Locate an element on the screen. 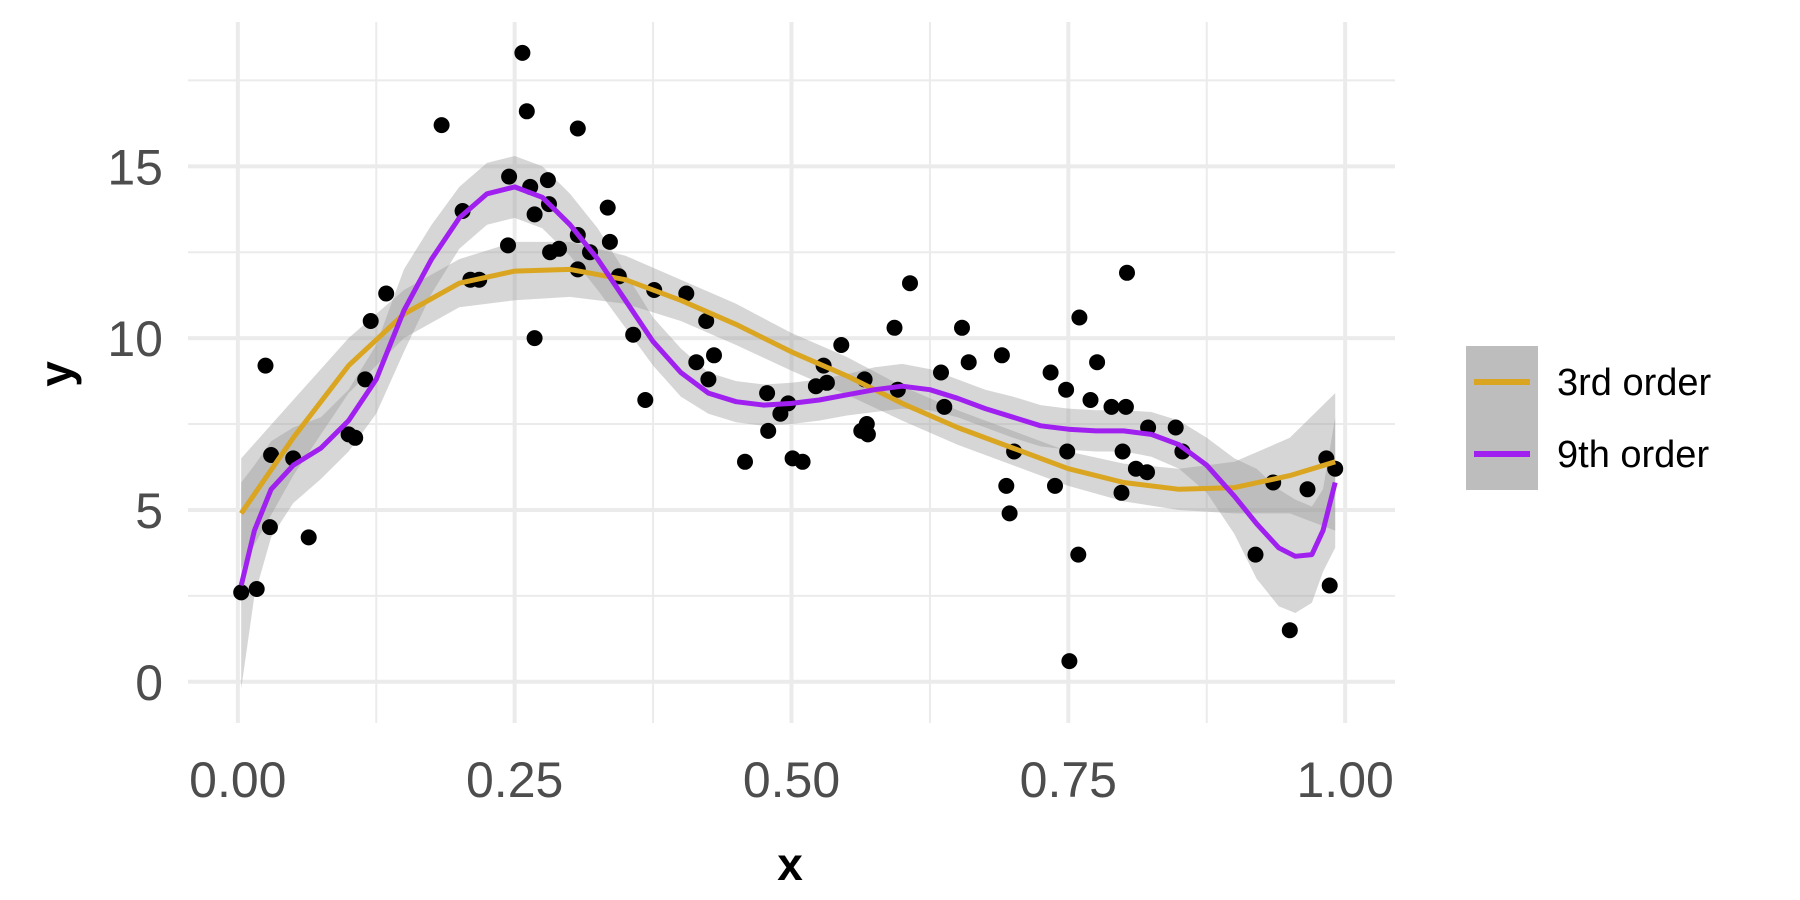 This screenshot has height=900, width=1800. y-tick-label: 0 is located at coordinates (149, 683).